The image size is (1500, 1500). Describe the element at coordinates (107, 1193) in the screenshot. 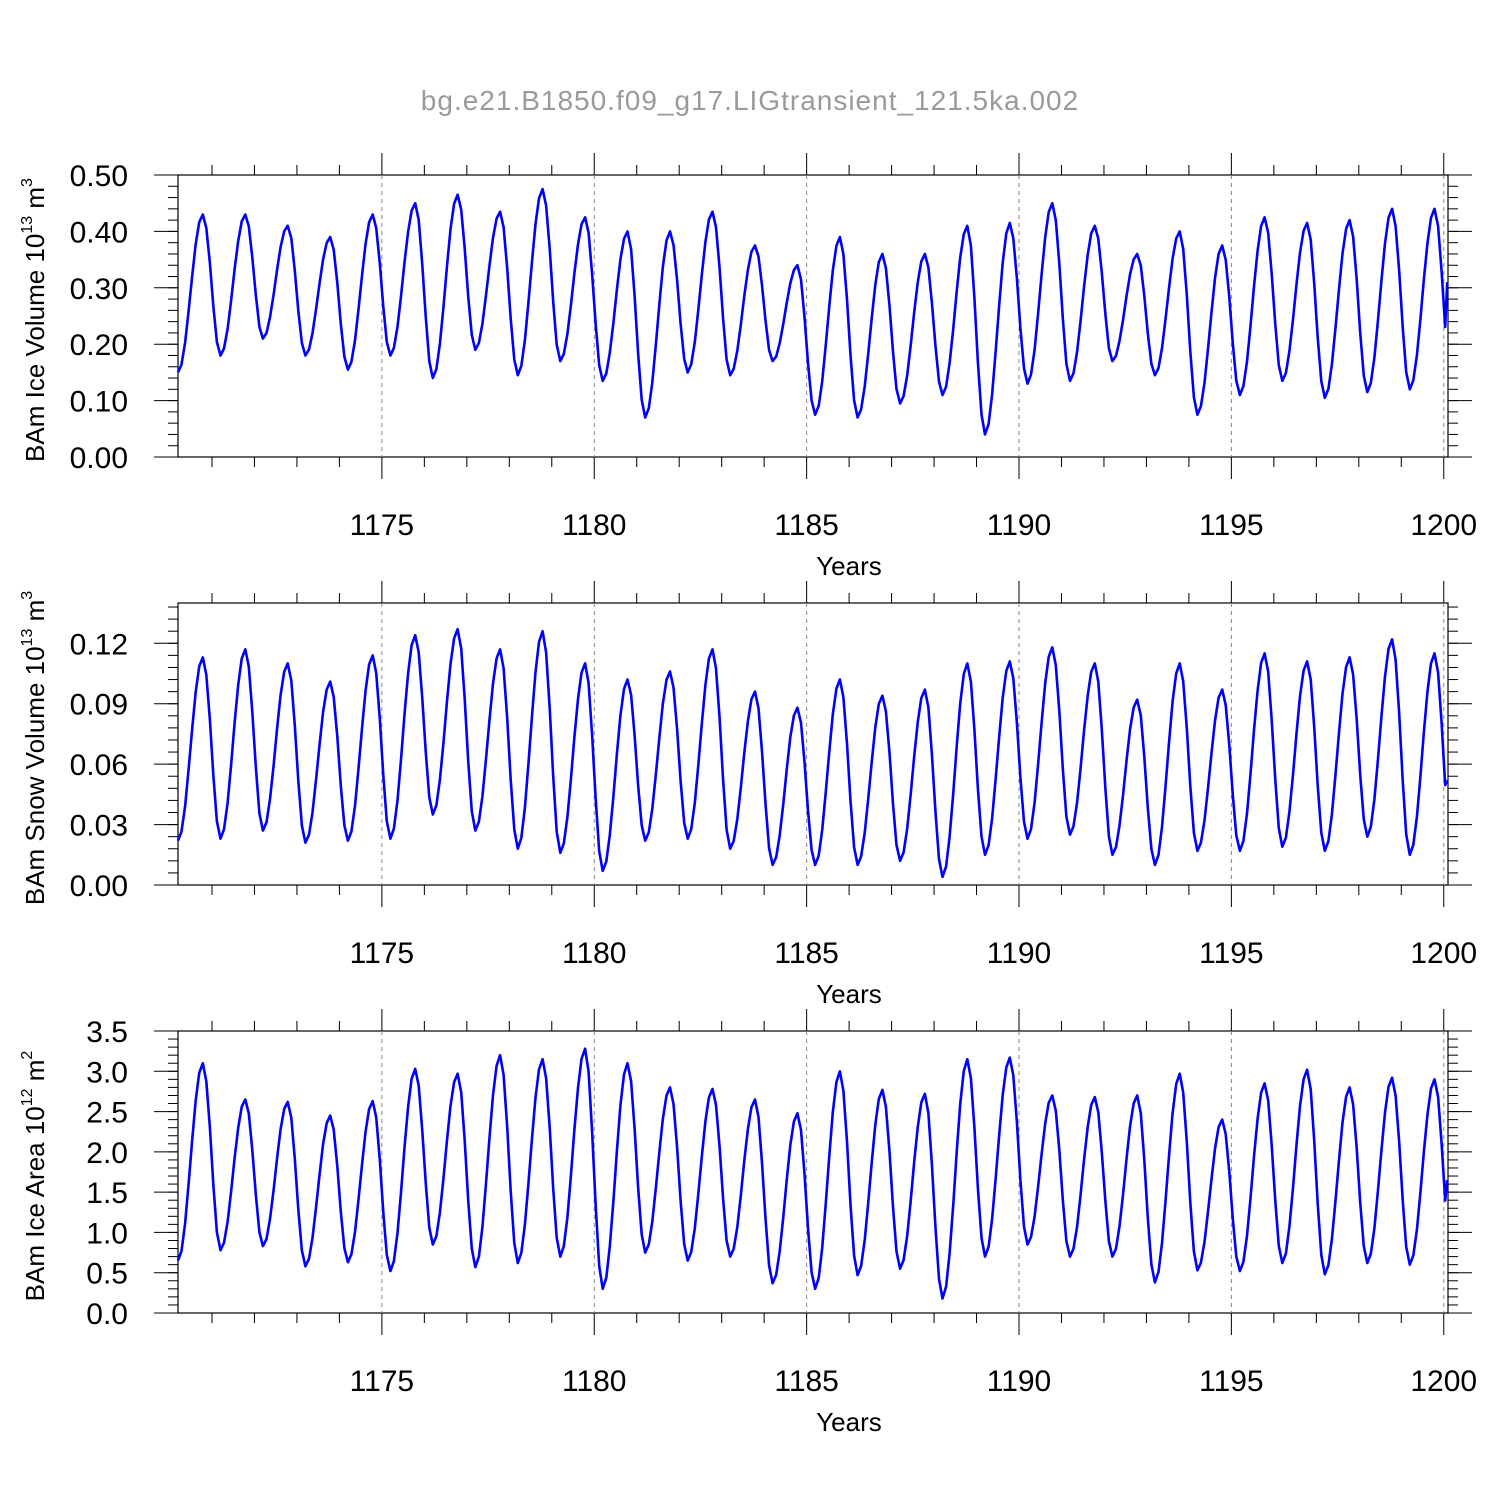

I see `y-tick-label: 1.5` at that location.